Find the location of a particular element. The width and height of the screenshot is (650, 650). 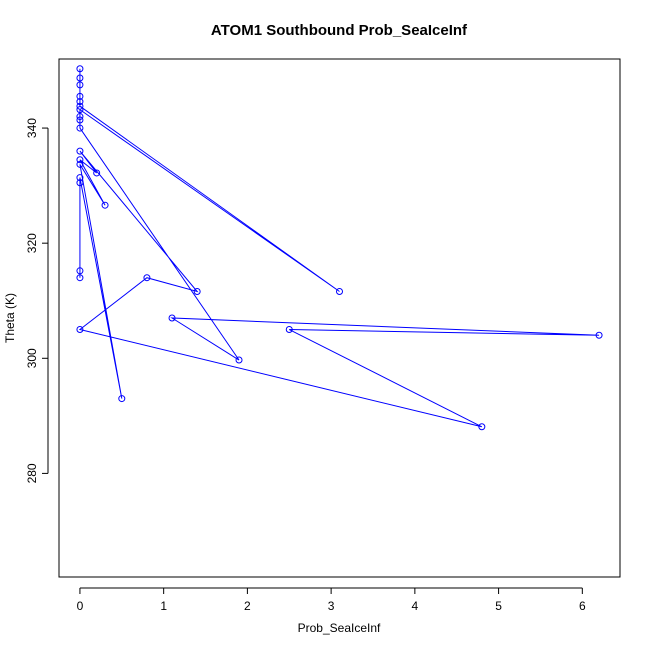

chart-title: ATOM1 Southbound Prob_SeaIceInf is located at coordinates (339, 30).